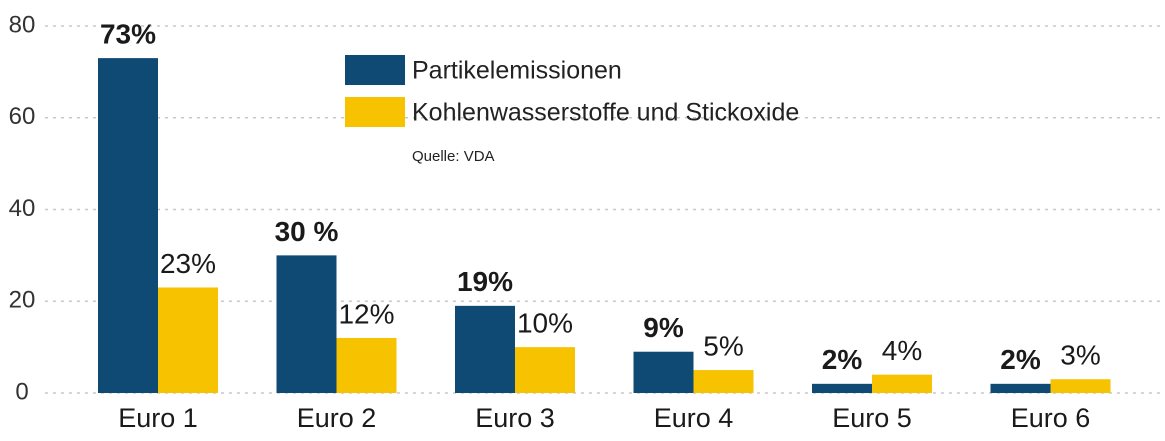 Image resolution: width=1165 pixels, height=441 pixels. I want to click on value-label: 10%, so click(545, 323).